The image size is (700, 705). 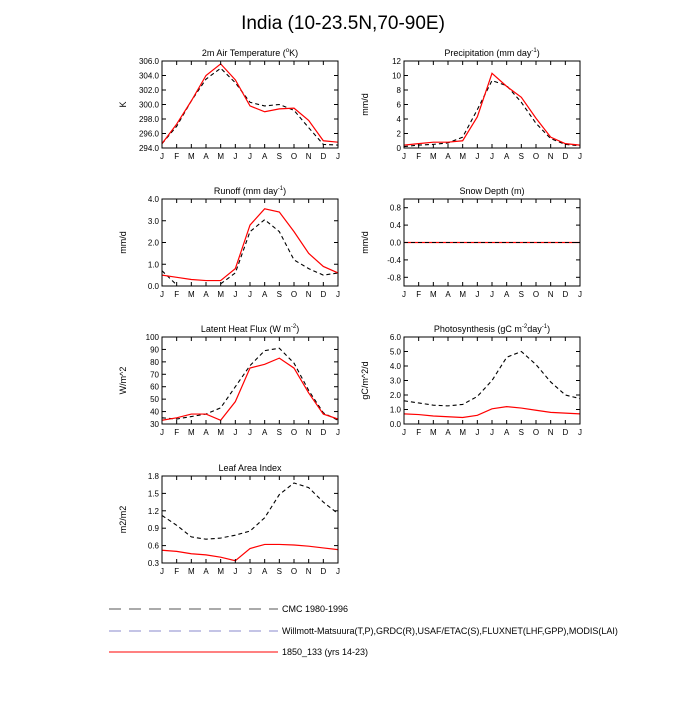 What do you see at coordinates (123, 242) in the screenshot?
I see `y-axis-label: mm/d` at bounding box center [123, 242].